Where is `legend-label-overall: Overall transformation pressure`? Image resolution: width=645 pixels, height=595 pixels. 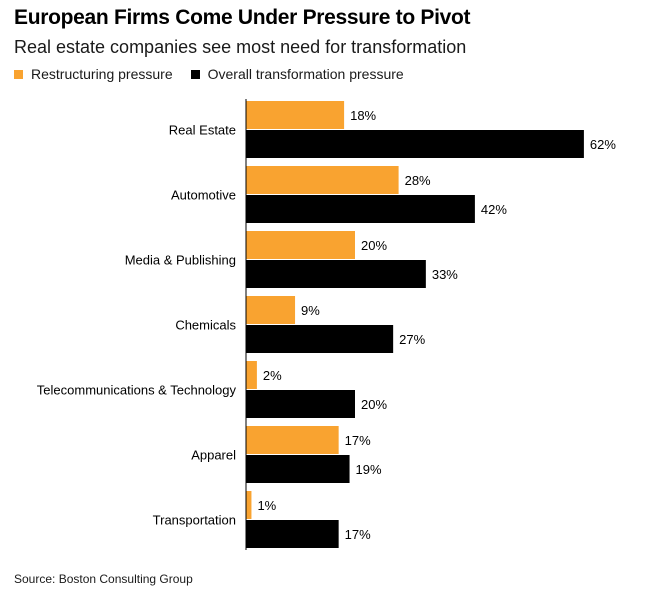 legend-label-overall: Overall transformation pressure is located at coordinates (305, 74).